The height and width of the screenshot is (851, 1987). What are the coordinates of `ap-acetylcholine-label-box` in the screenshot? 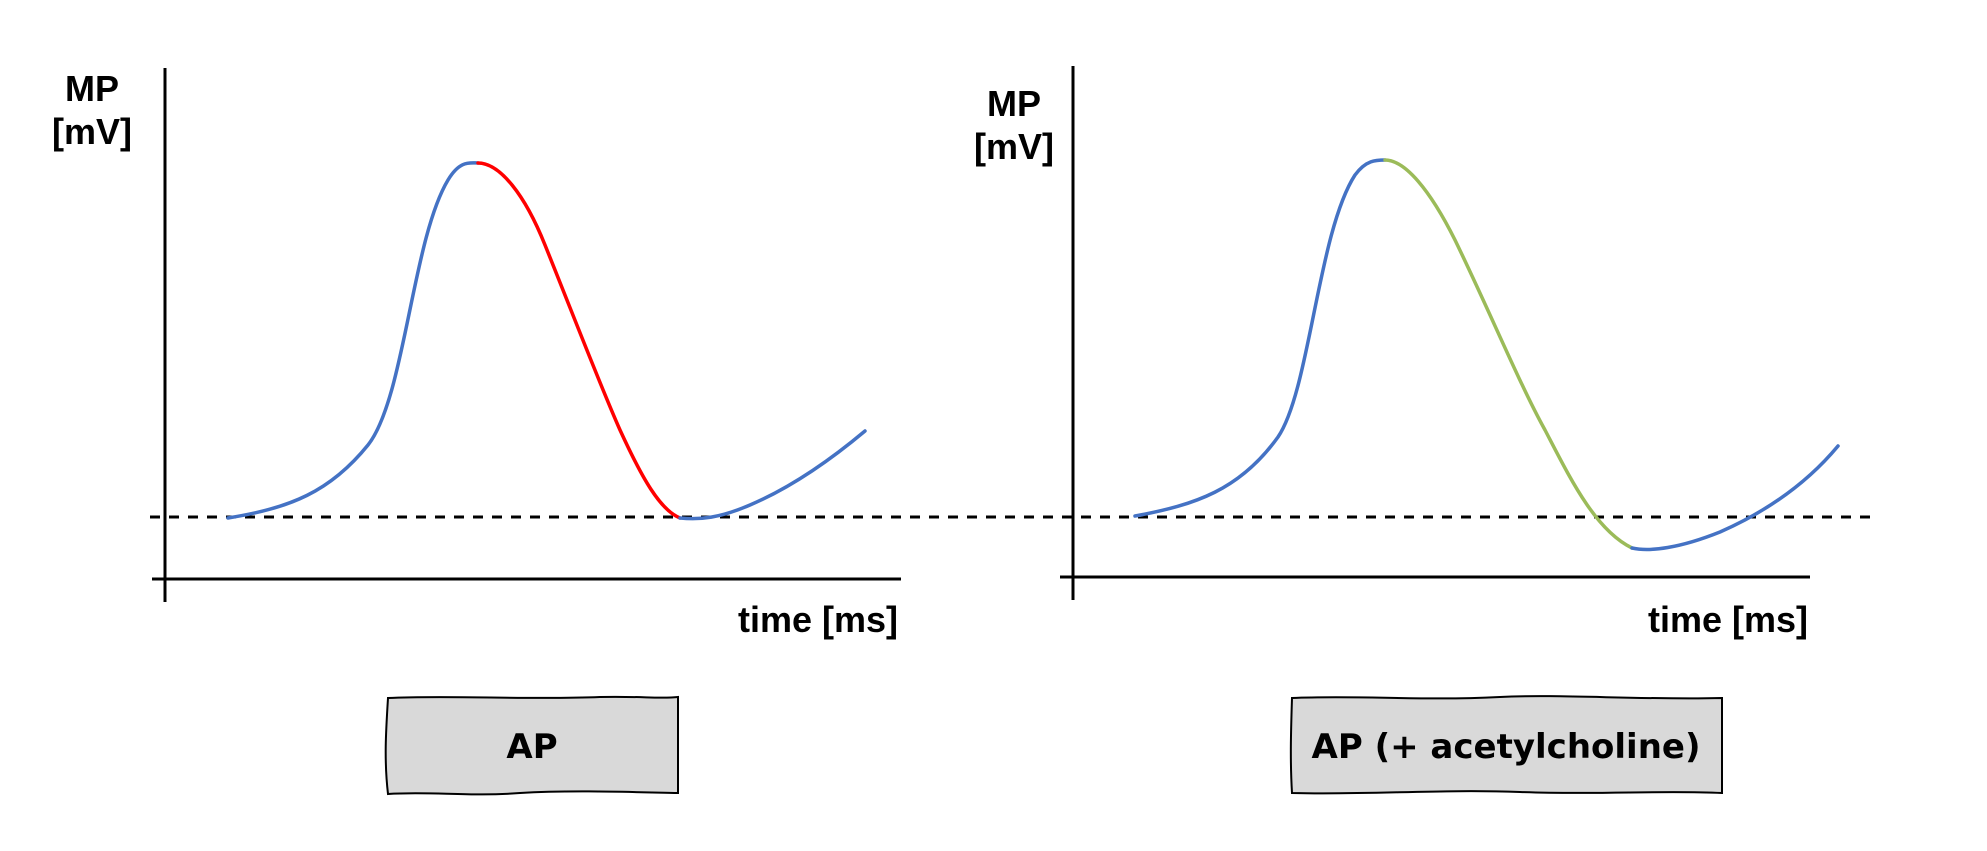 It's located at (1506, 745).